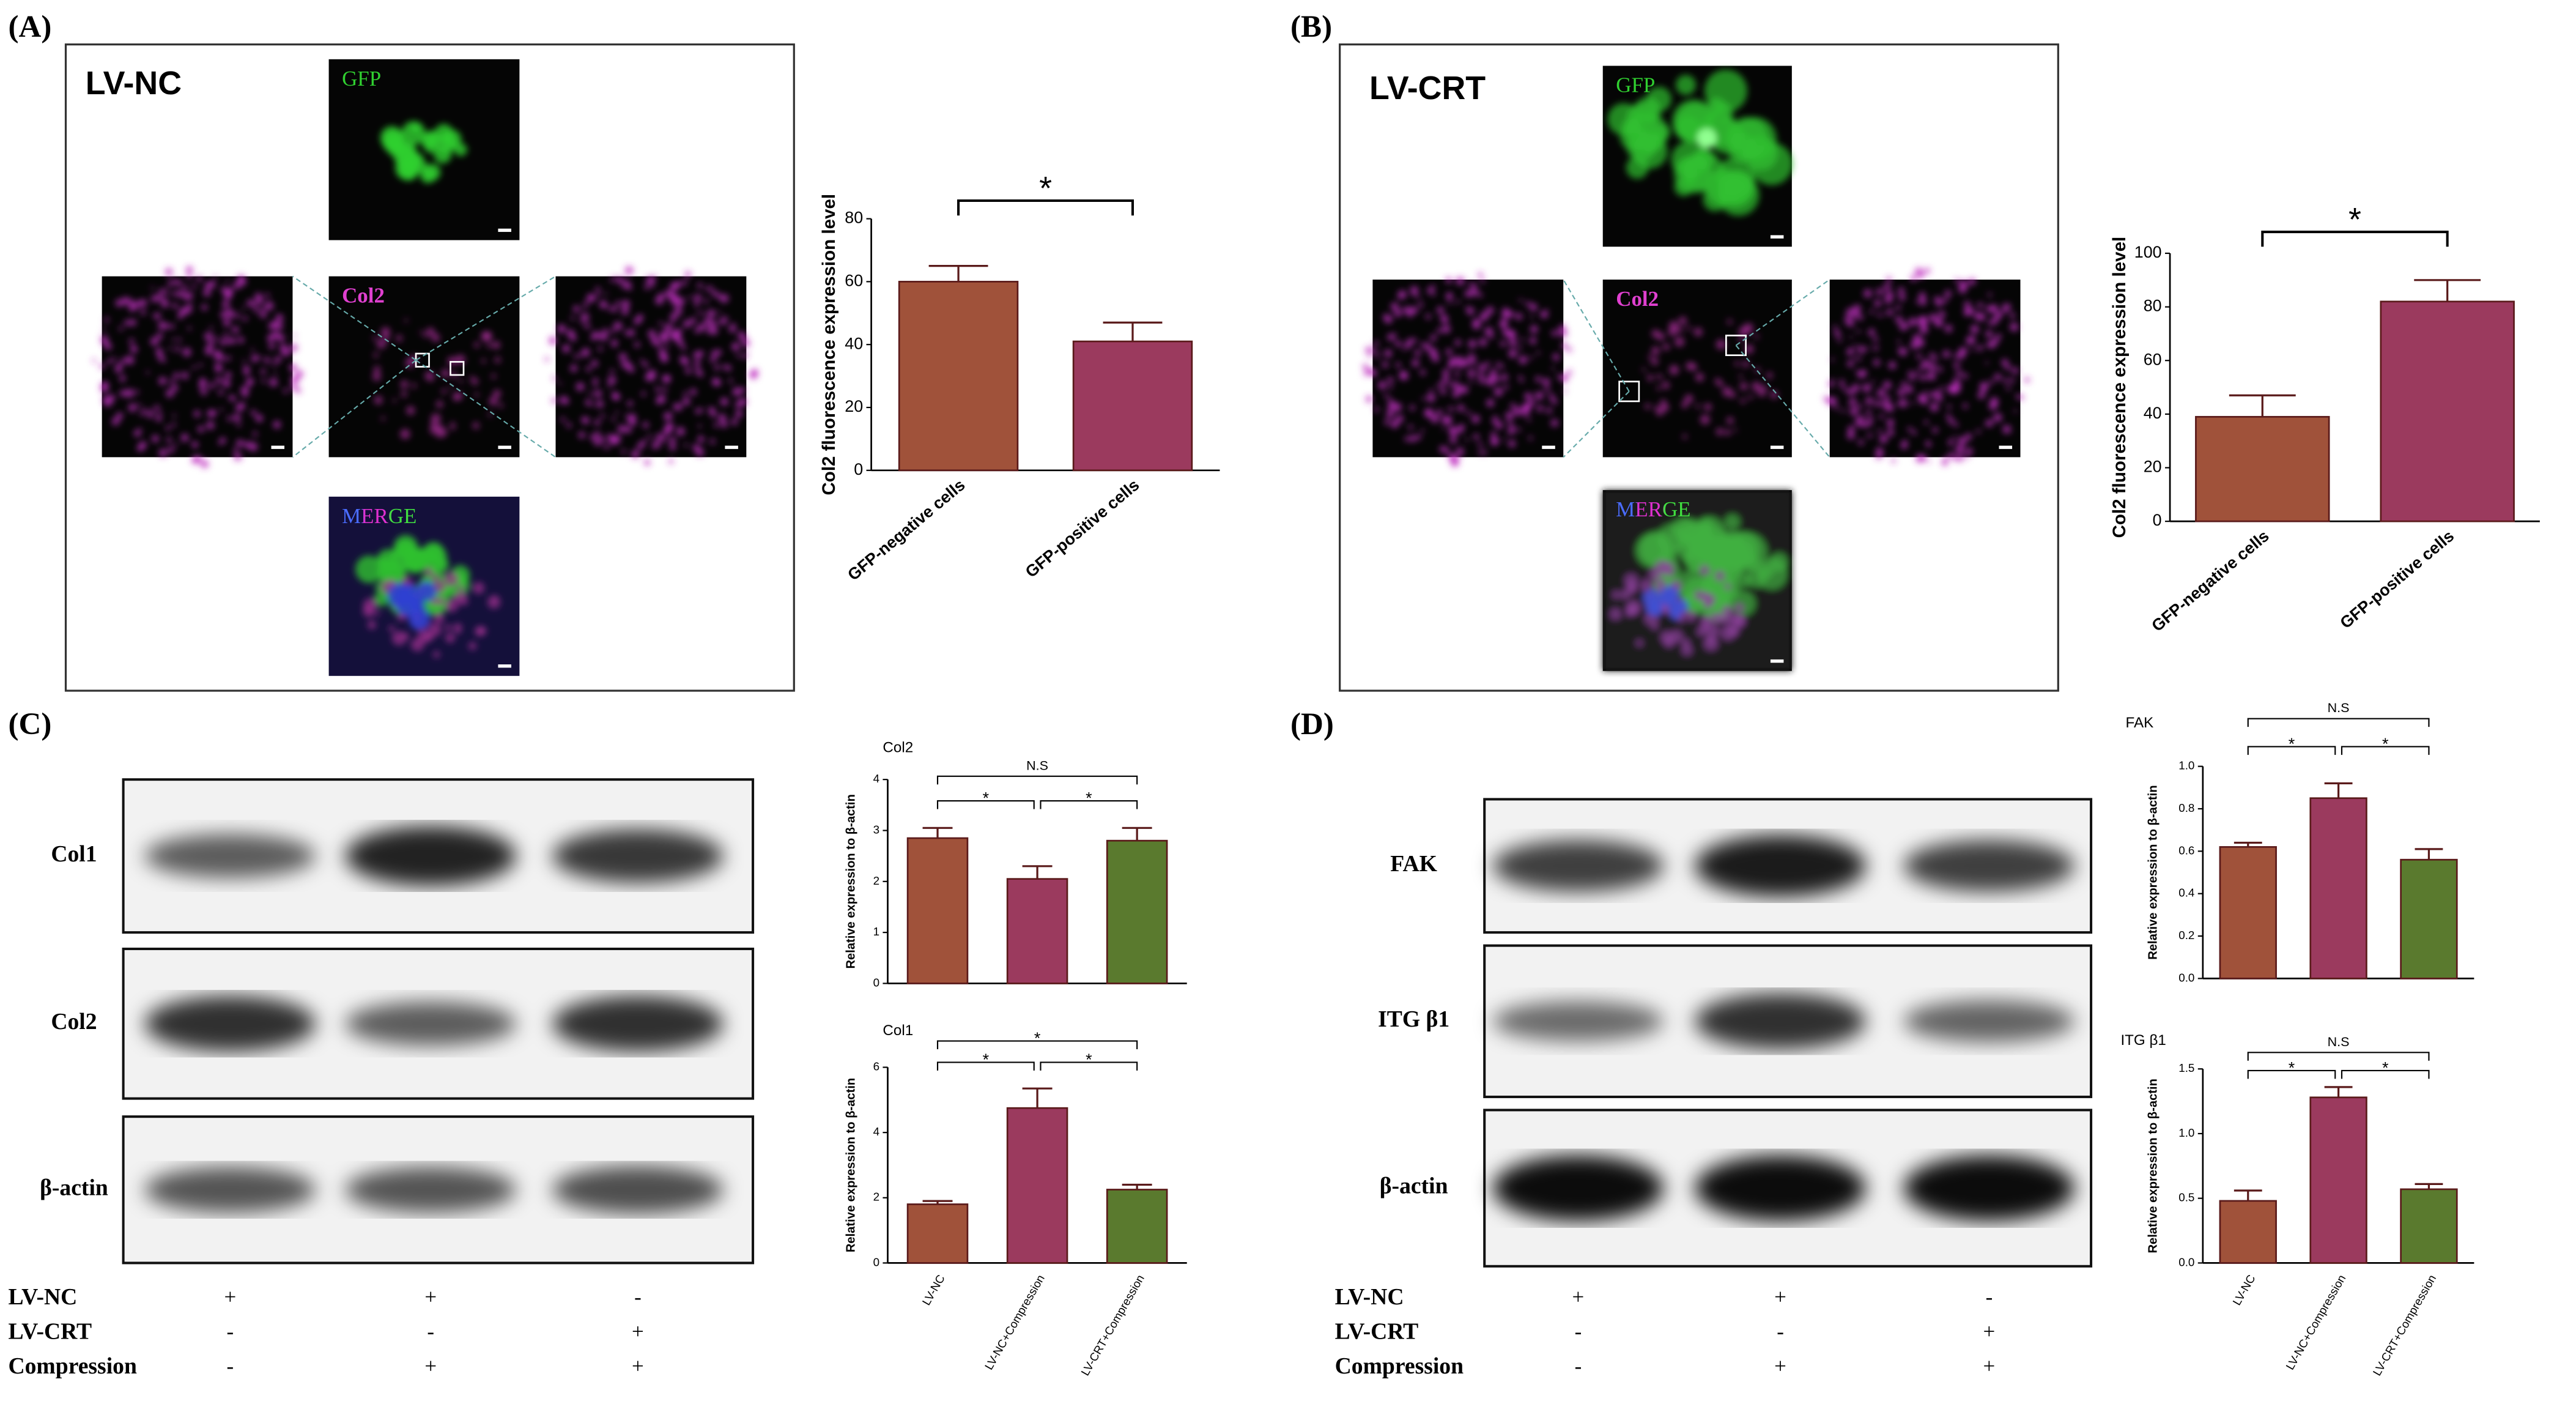  I want to click on micrograph-signal, so click(1709, 377).